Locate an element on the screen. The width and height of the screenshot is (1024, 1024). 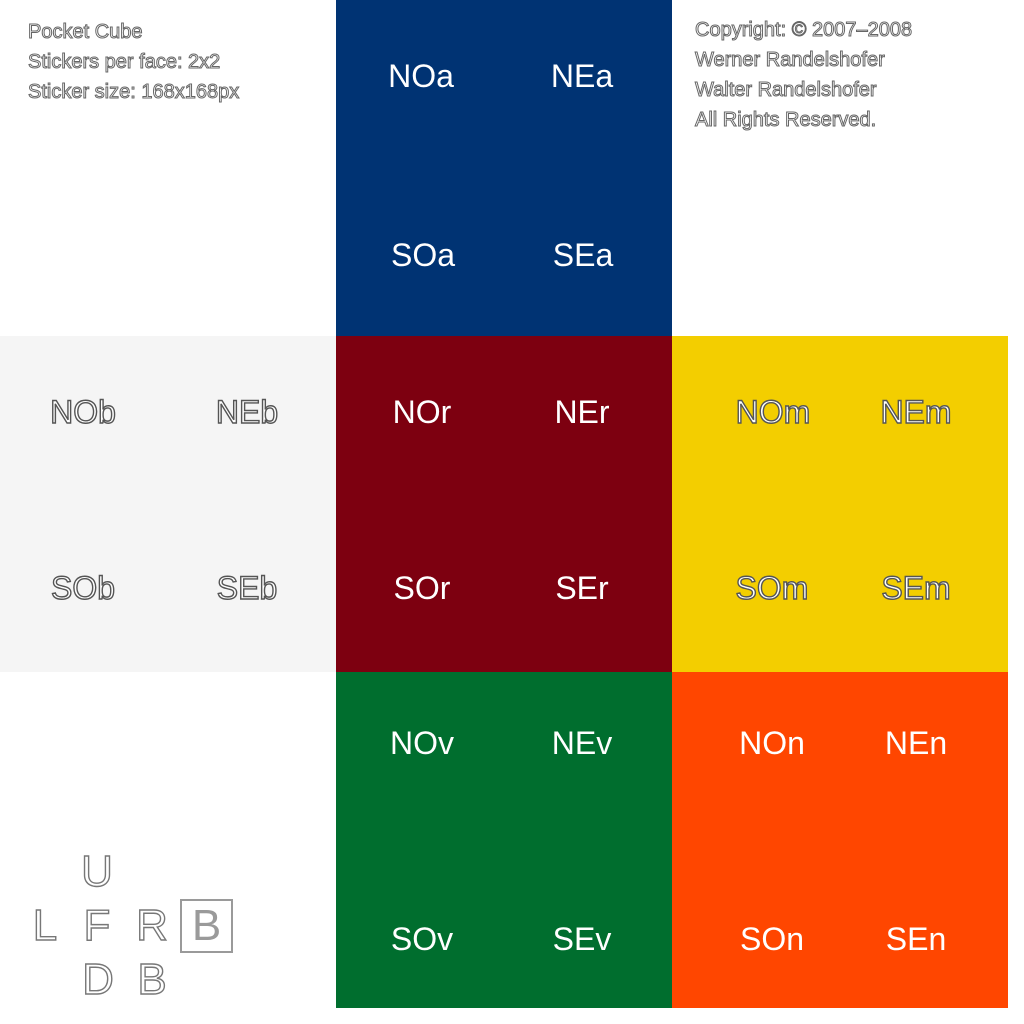
legend-back: B is located at coordinates (152, 979).